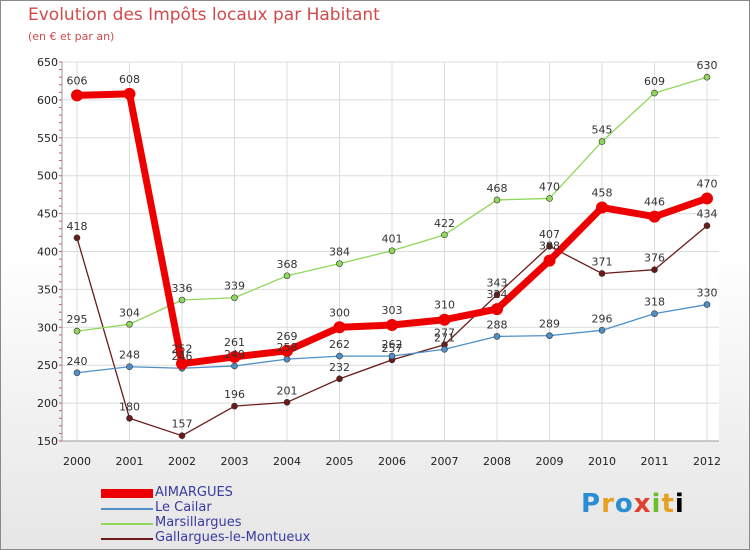 This screenshot has width=750, height=550. I want to click on data-label: 368, so click(287, 264).